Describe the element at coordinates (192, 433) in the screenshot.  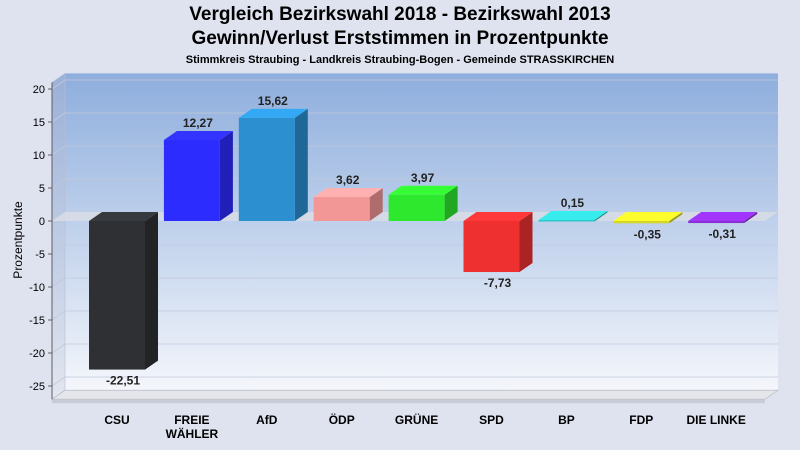
I see `category-label-line: WÄHLER` at that location.